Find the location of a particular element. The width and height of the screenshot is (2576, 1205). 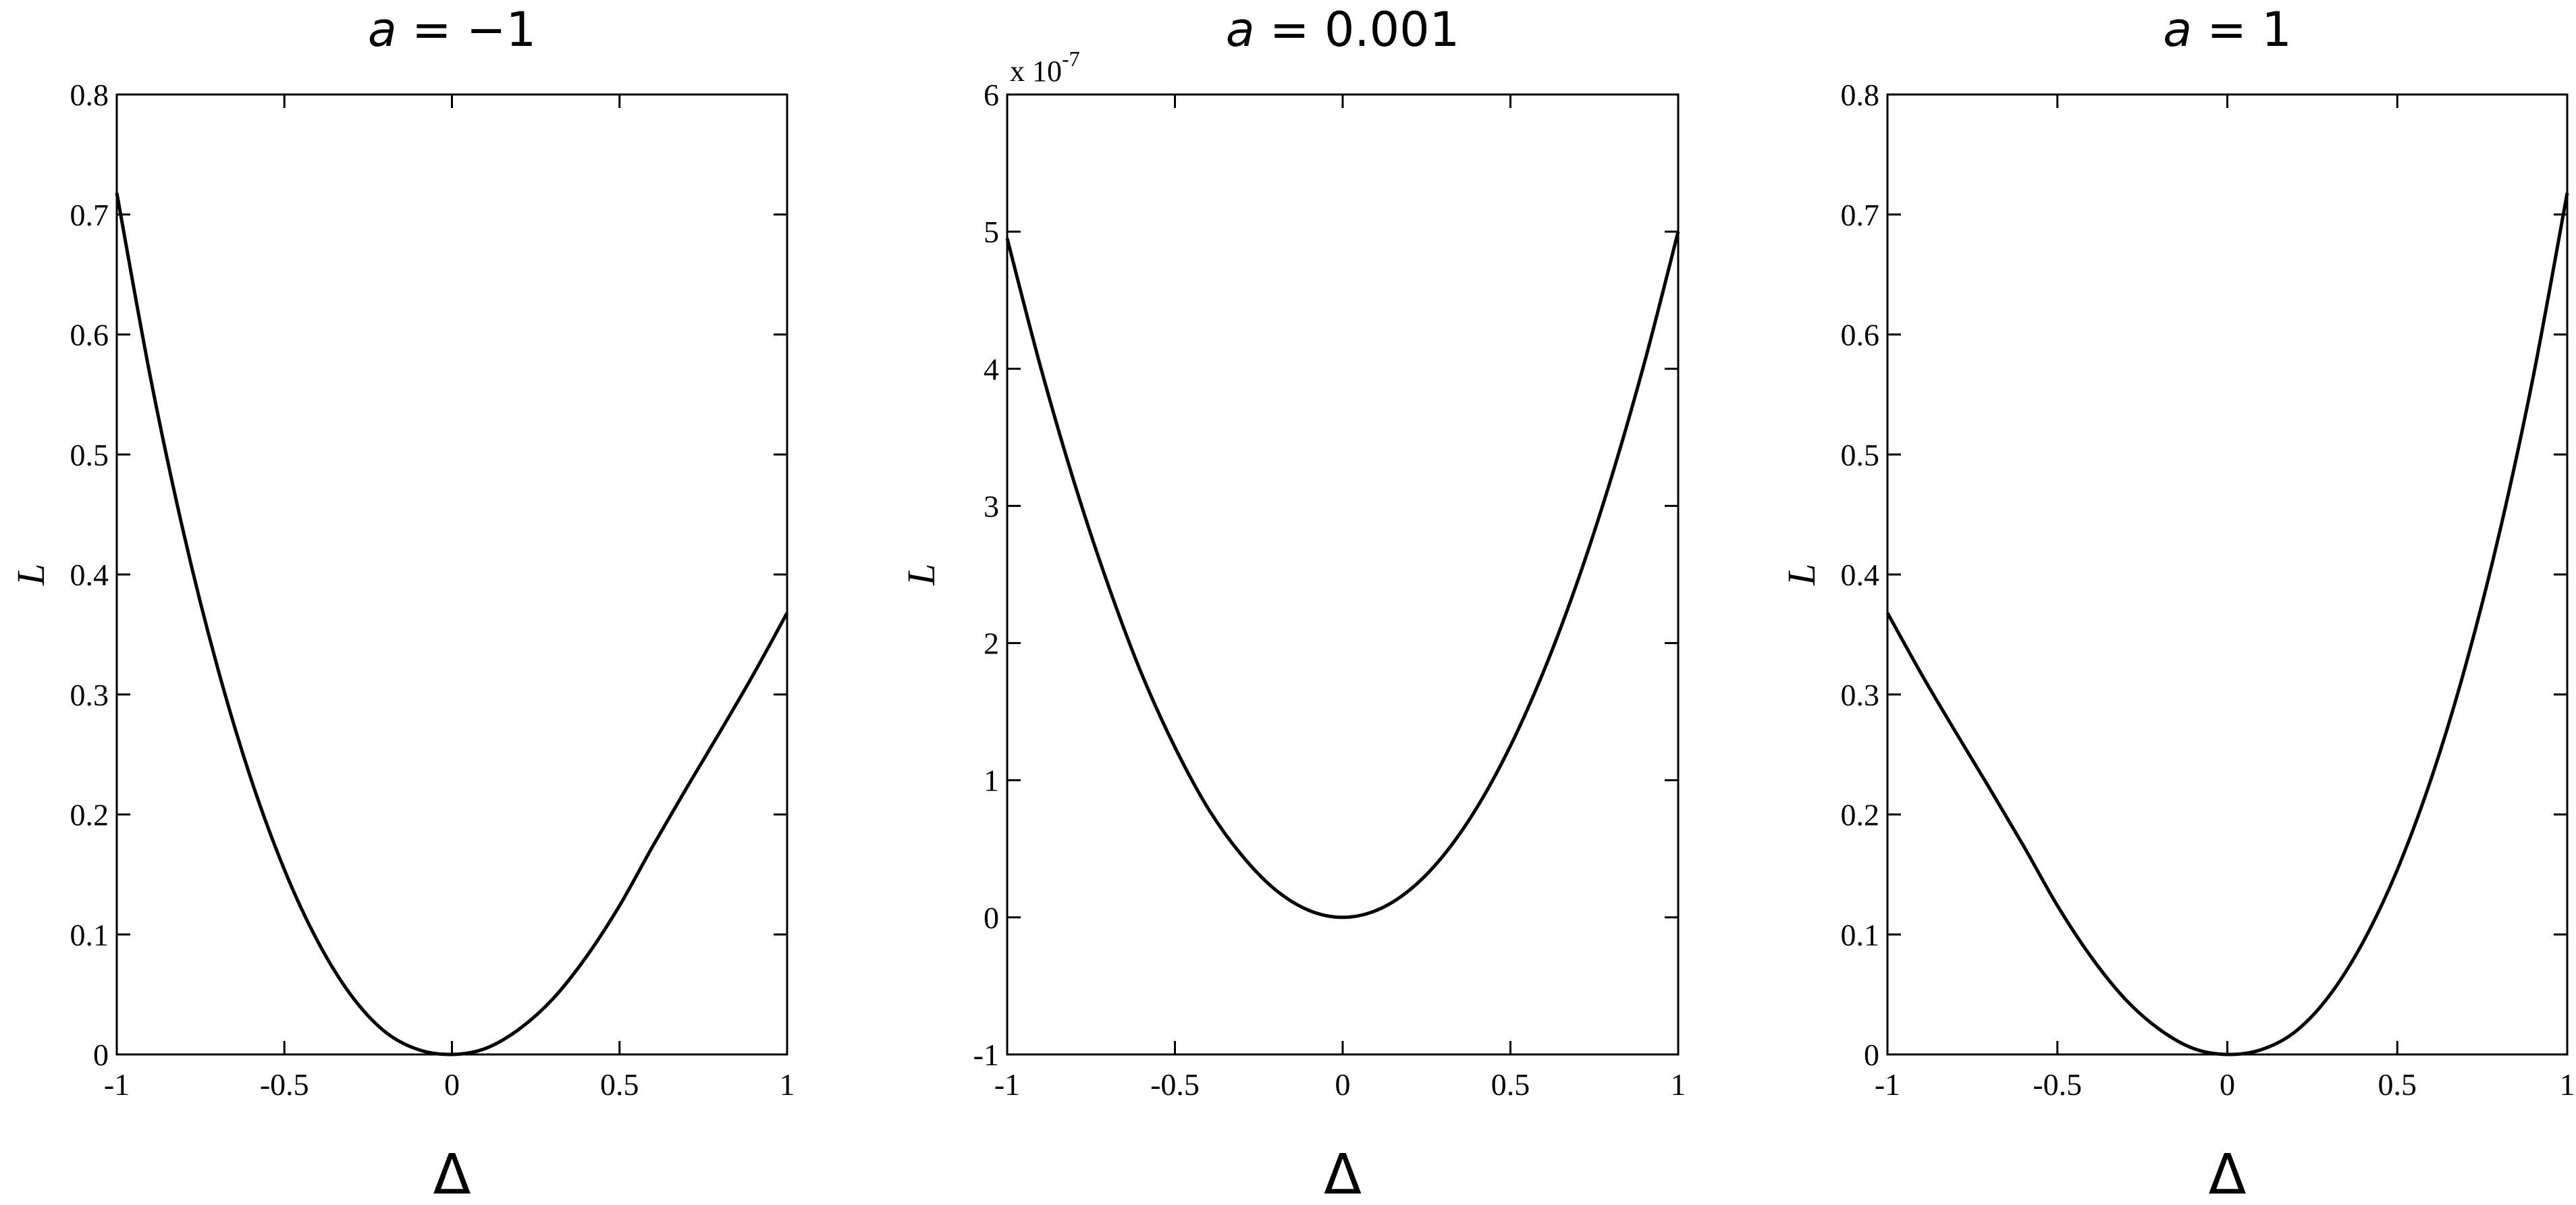

y-tick-label: 5 is located at coordinates (991, 232).